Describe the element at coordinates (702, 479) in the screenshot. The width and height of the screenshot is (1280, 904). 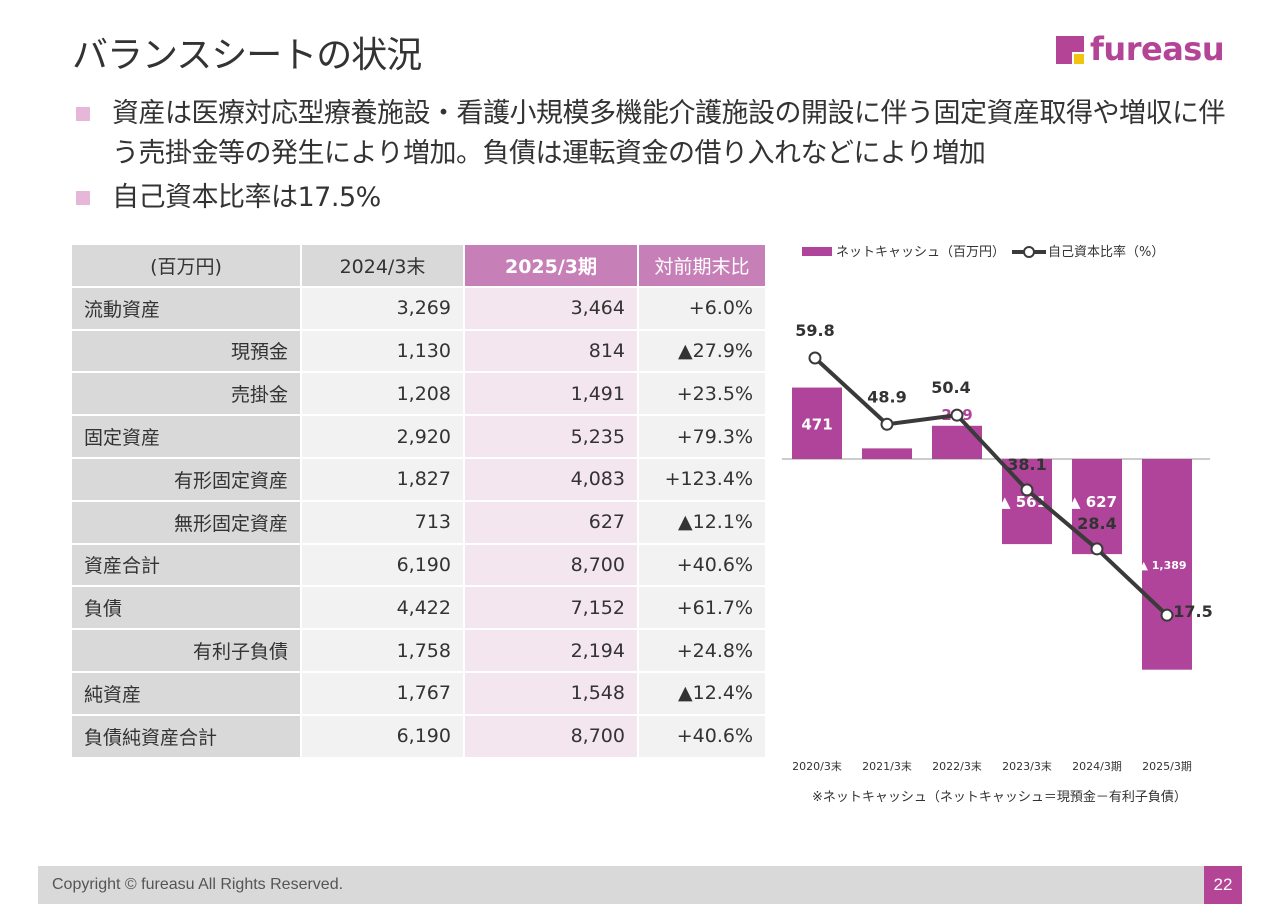
I see `row-change-value: +123.4%` at that location.